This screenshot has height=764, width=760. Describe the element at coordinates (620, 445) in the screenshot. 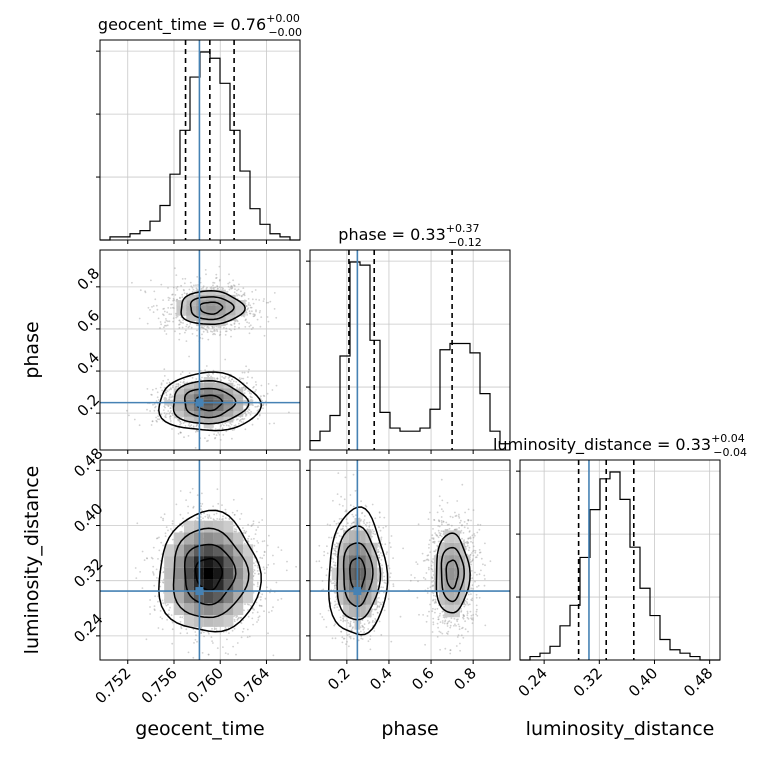

I see `panel-title-luminosity_distance: luminosity_distance = 0.33+0.04−0.04` at that location.